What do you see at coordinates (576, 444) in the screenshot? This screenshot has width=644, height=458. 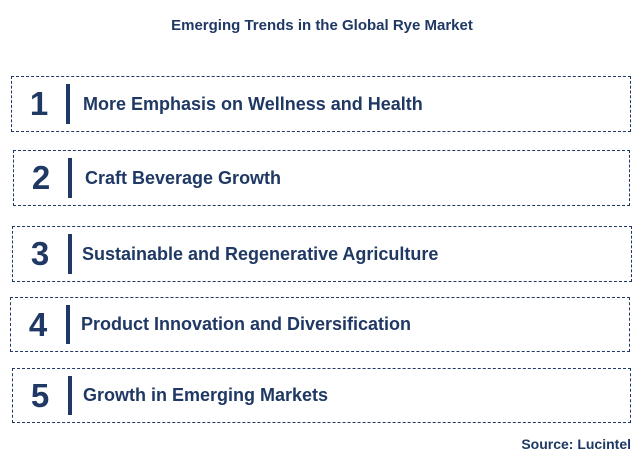 I see `source-note: Source: Lucintel` at bounding box center [576, 444].